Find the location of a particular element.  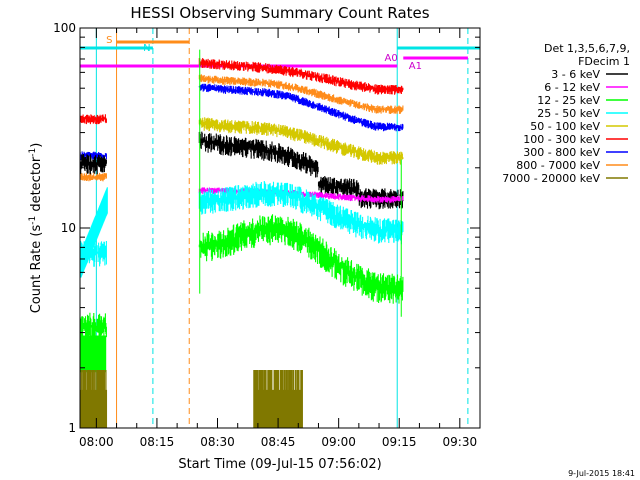

series-line-olive is located at coordinates (191, 399).